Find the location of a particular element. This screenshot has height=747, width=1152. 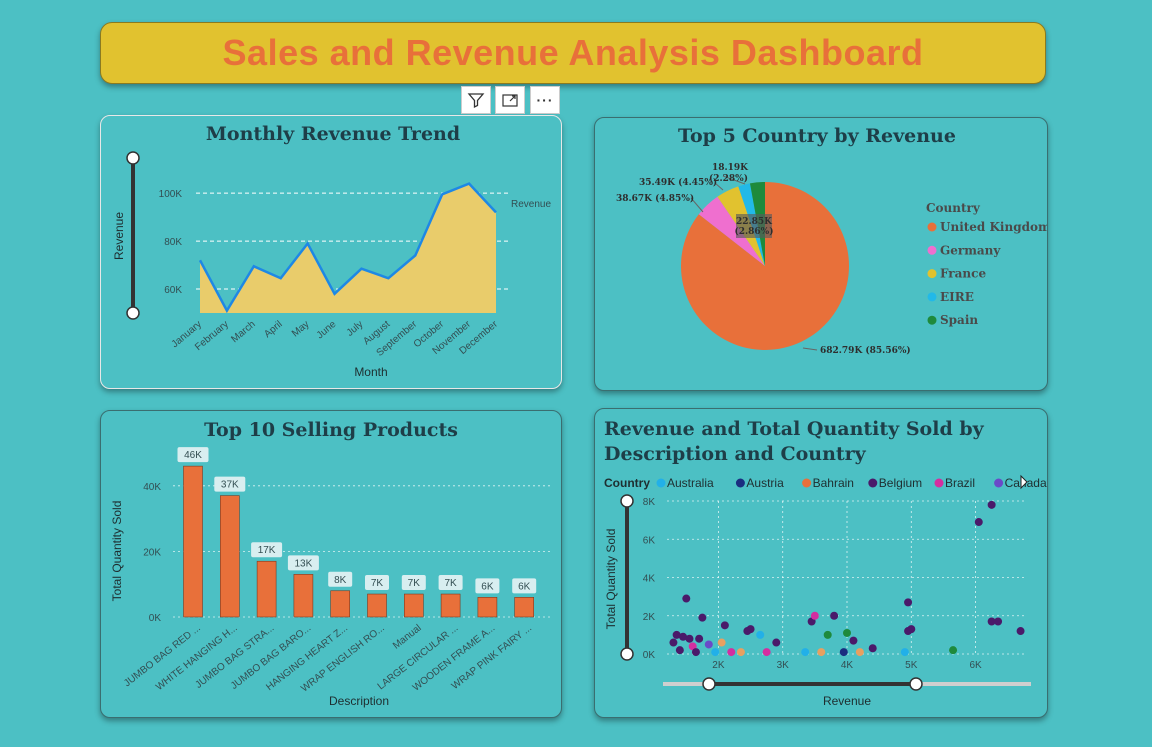

x-tick-label: 6K is located at coordinates (975, 665).